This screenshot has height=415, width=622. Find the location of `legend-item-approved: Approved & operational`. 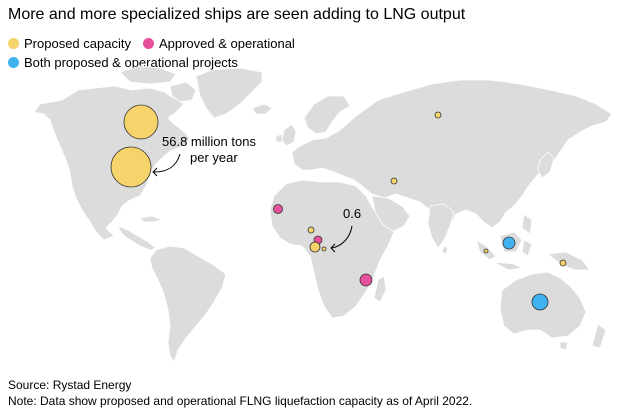

legend-item-approved: Approved & operational is located at coordinates (218, 44).